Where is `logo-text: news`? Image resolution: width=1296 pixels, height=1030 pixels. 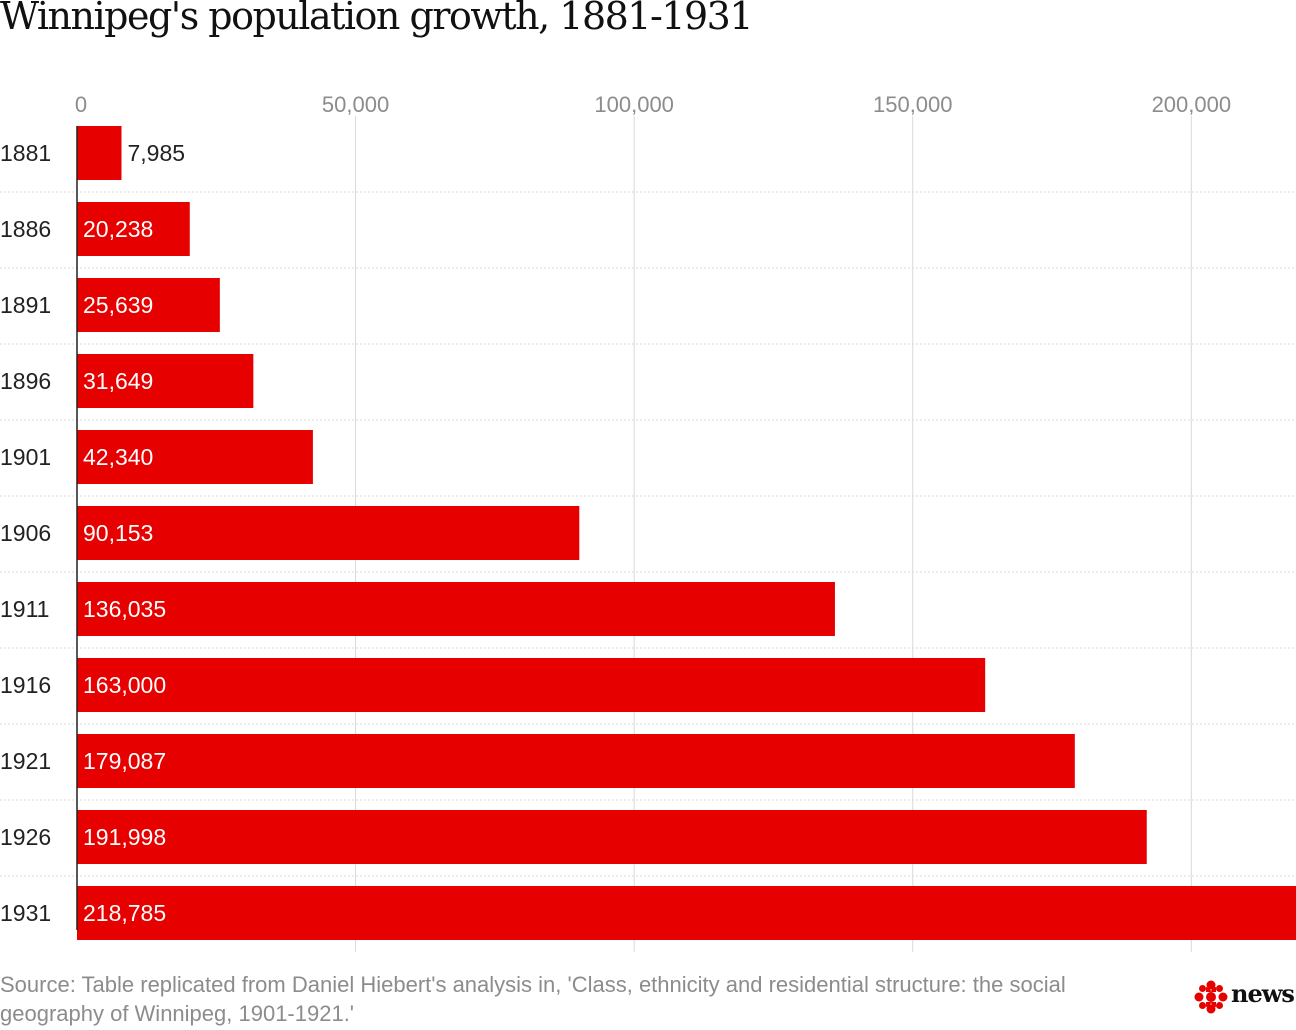 logo-text: news is located at coordinates (1263, 993).